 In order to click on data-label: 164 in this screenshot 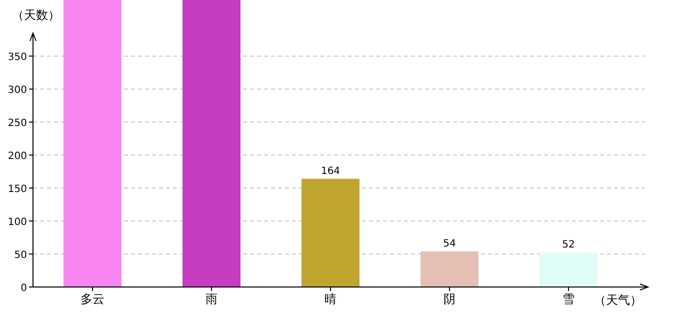, I will do `click(330, 171)`.